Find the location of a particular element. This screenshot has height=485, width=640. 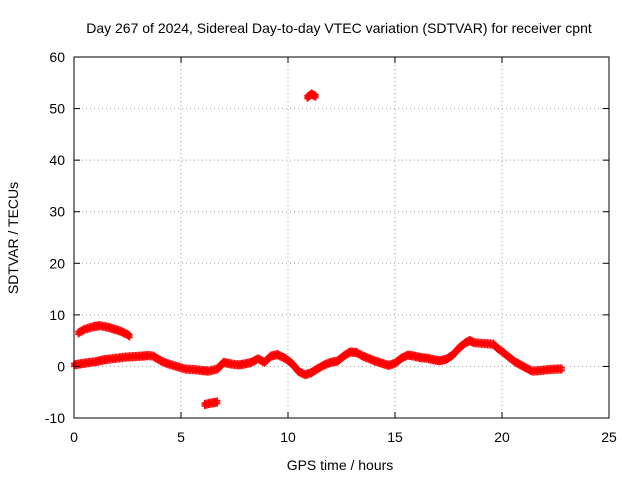

y-tick-label: 30 is located at coordinates (57, 212).